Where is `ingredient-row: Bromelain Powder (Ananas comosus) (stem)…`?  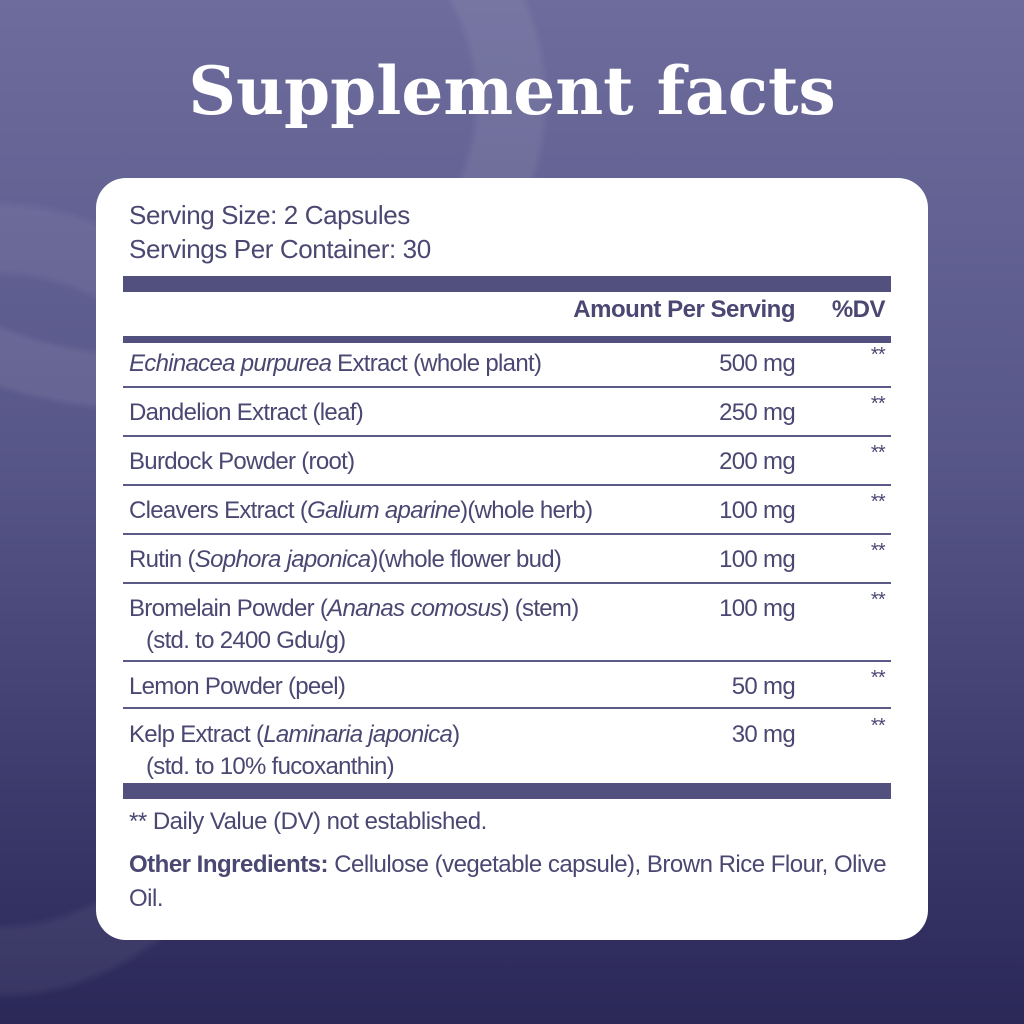 ingredient-row: Bromelain Powder (Ananas comosus) (stem)… is located at coordinates (512, 621).